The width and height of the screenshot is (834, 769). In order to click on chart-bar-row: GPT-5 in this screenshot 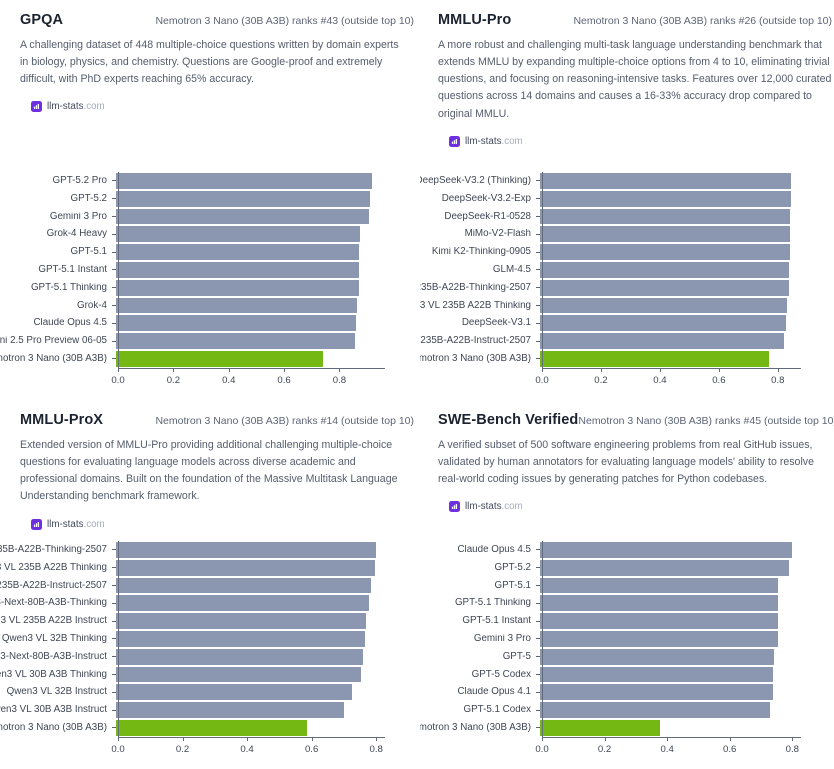, I will do `click(627, 657)`.